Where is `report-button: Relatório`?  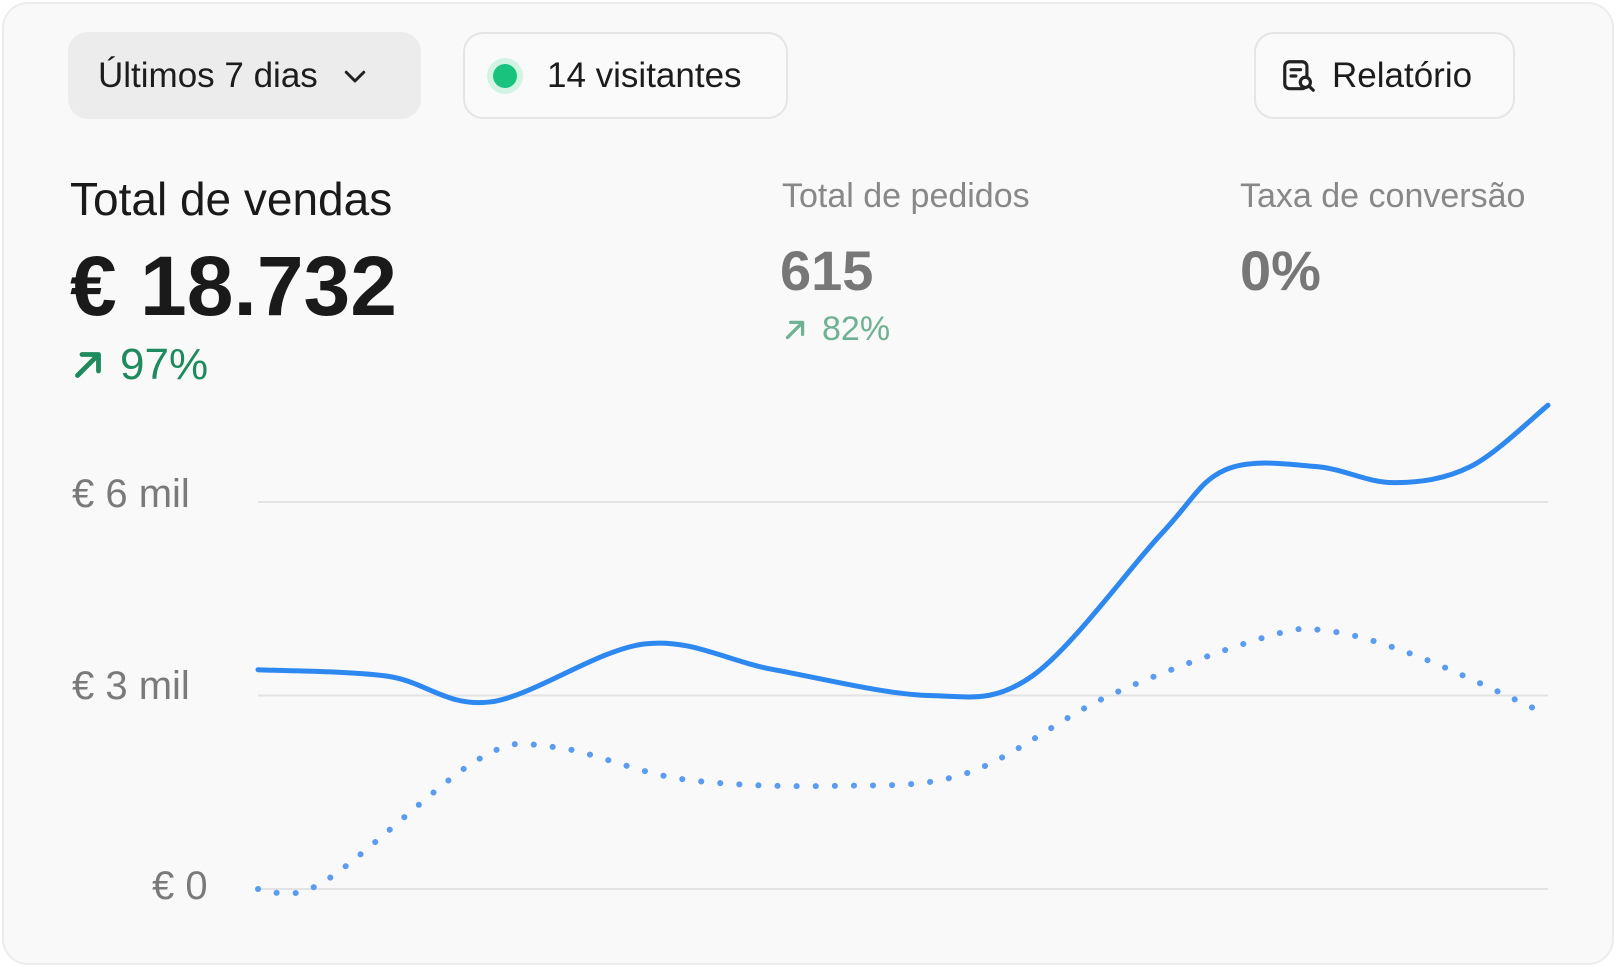 report-button: Relatório is located at coordinates (1384, 75).